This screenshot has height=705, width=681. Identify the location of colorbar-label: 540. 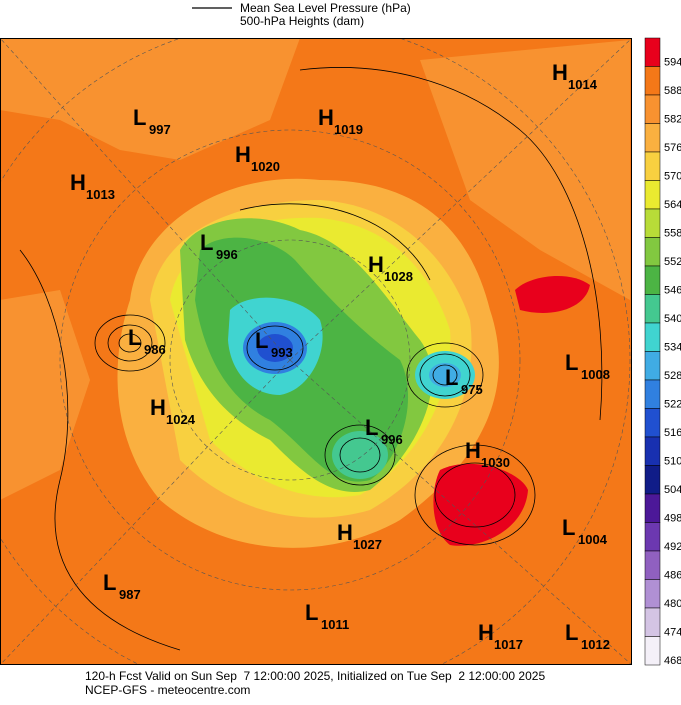
(672, 319).